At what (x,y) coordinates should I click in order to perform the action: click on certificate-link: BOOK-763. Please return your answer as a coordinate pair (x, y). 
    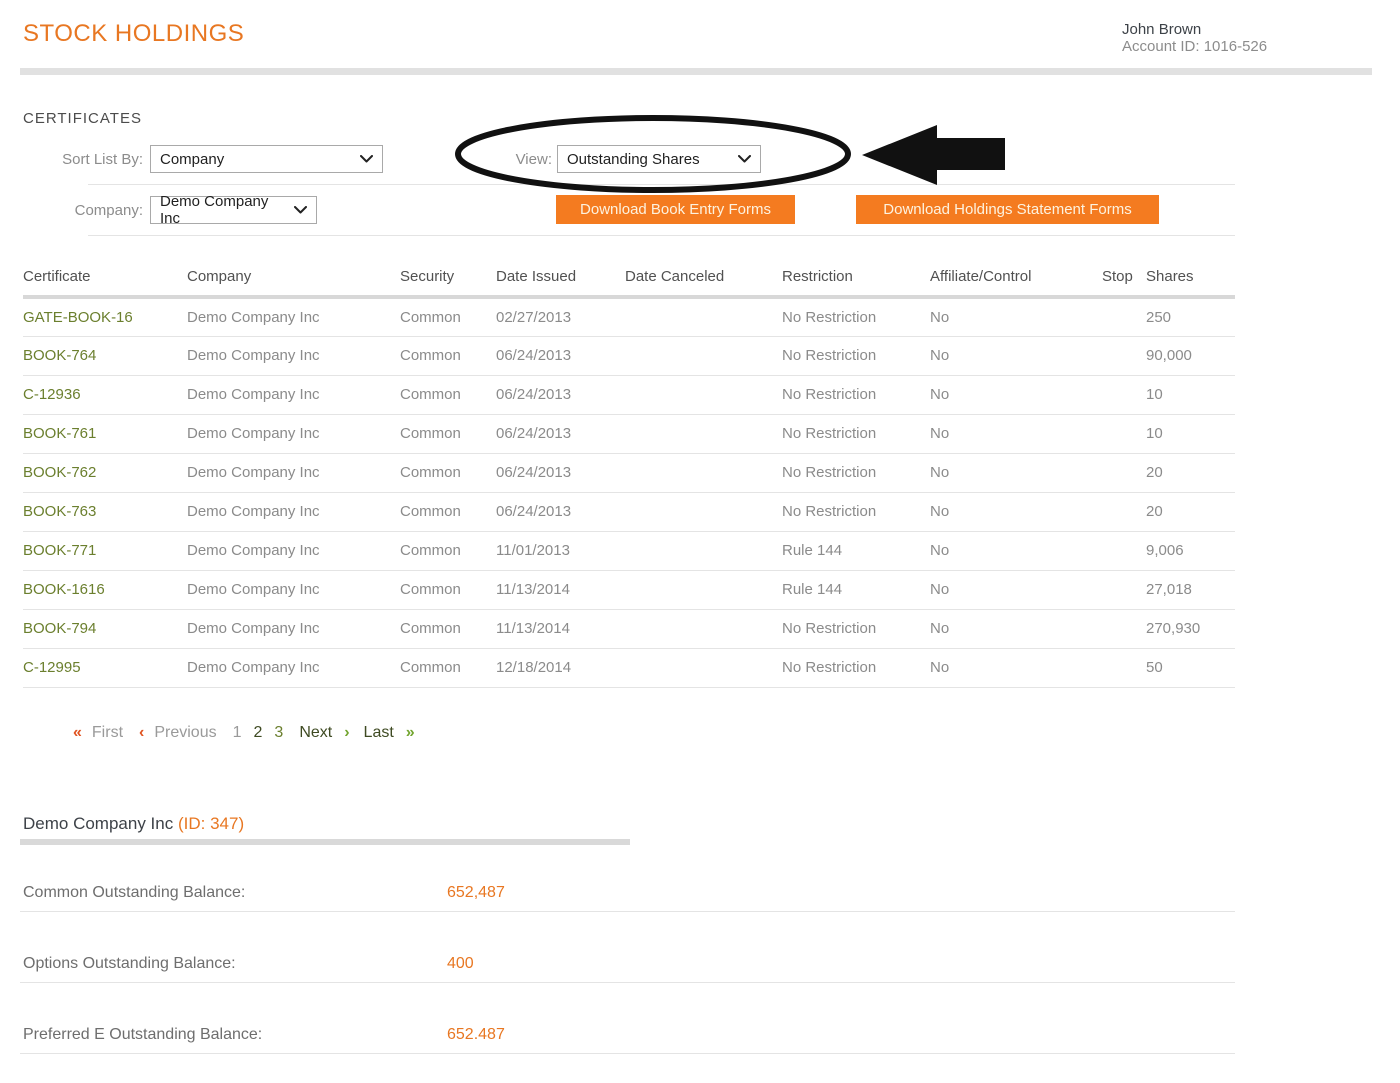
    Looking at the image, I should click on (105, 512).